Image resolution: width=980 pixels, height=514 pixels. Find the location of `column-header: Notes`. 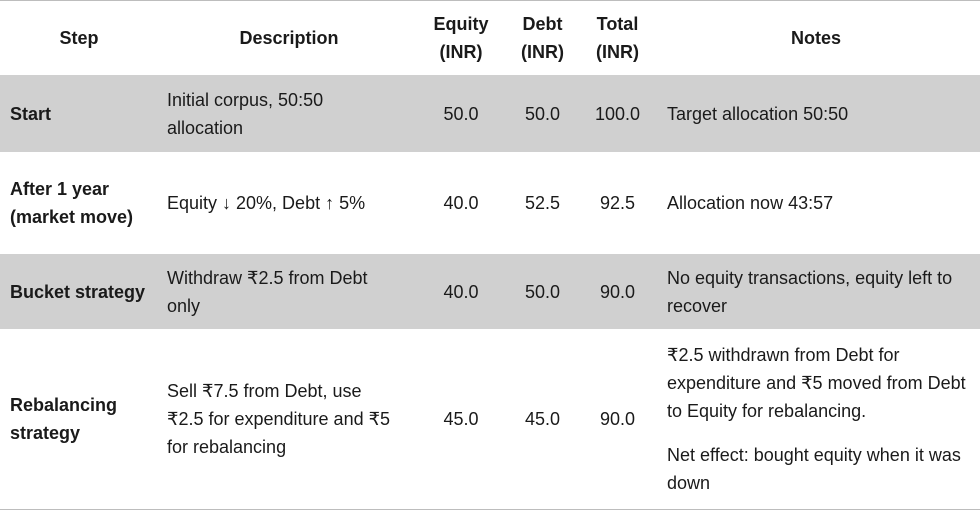

column-header: Notes is located at coordinates (815, 38).